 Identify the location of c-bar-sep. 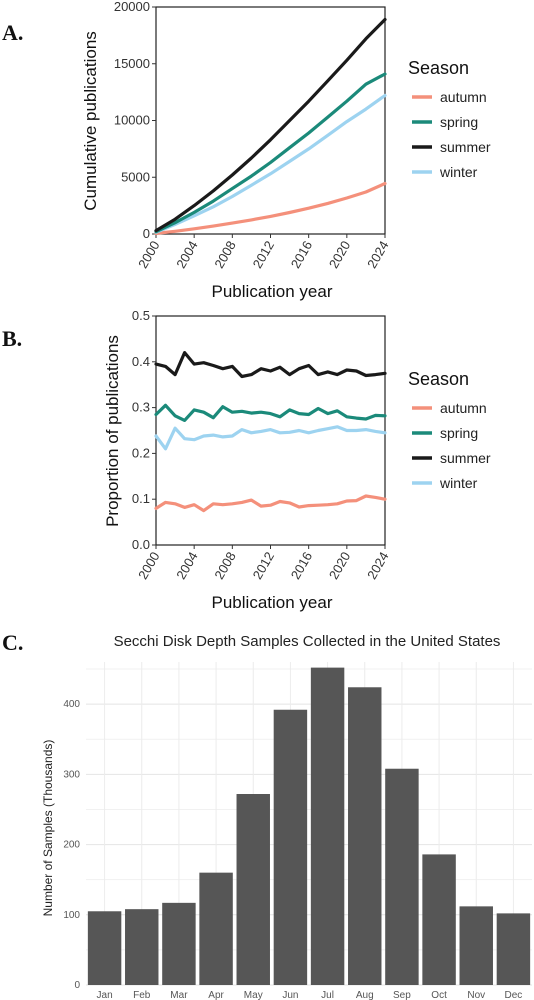
(402, 876).